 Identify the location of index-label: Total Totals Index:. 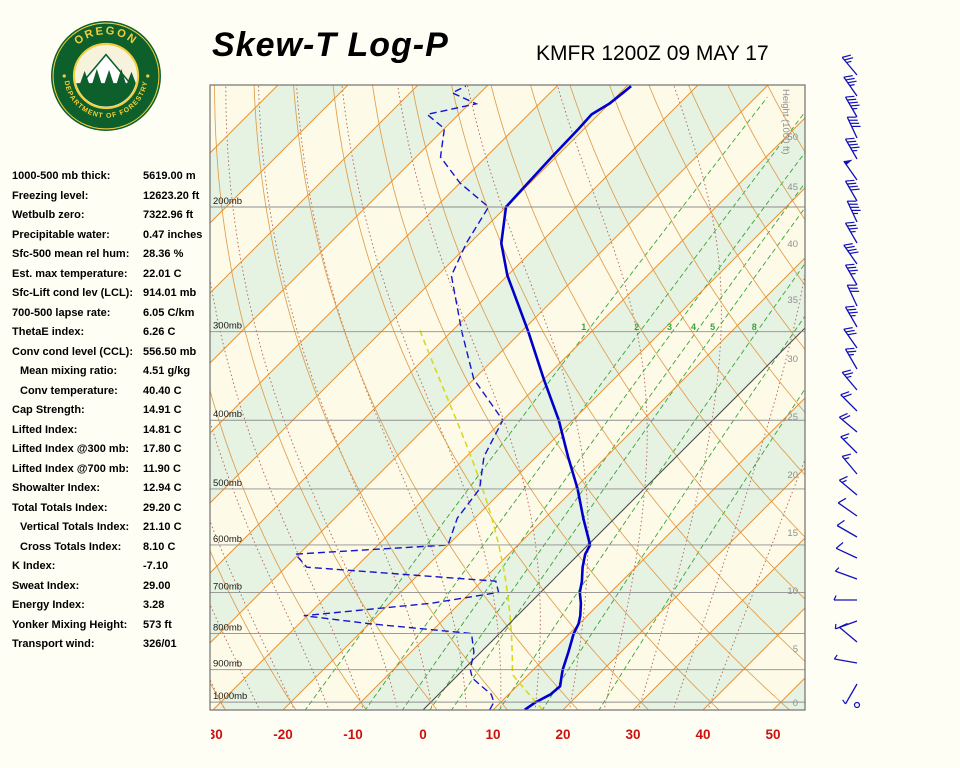
(60, 507).